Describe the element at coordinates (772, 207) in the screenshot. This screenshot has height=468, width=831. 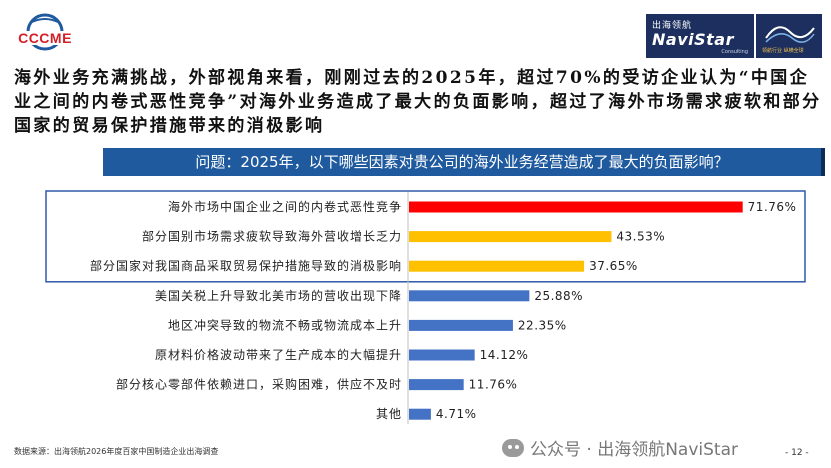
I see `value-label: 71.76%` at that location.